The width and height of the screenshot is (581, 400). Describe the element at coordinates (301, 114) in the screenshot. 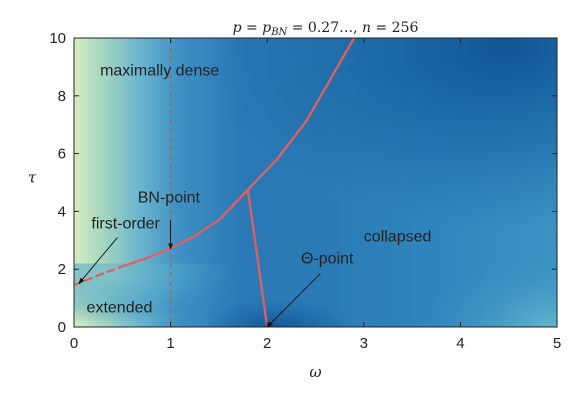

I see `phase-boundary-dense-to-collapsed` at that location.